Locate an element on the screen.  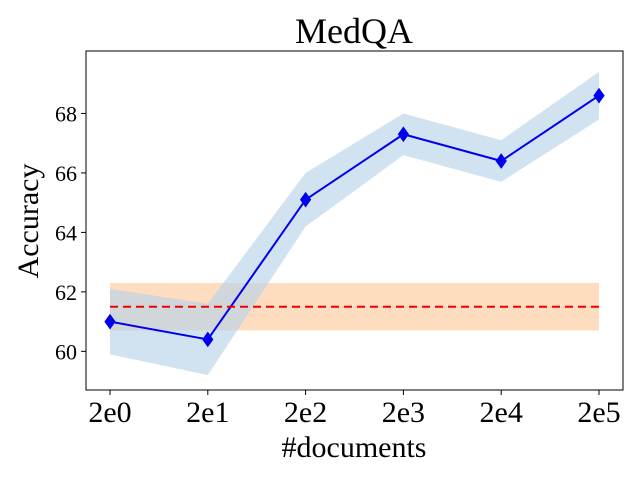
x-tick-label-2: 2e2 is located at coordinates (305, 412).